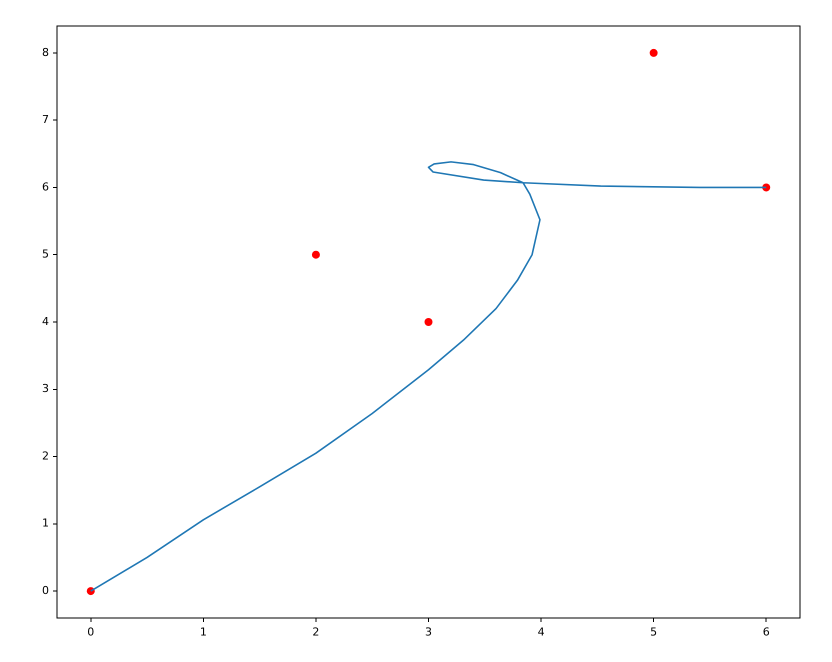 The width and height of the screenshot is (832, 662). Describe the element at coordinates (203, 631) in the screenshot. I see `x-tick-label: 1` at that location.